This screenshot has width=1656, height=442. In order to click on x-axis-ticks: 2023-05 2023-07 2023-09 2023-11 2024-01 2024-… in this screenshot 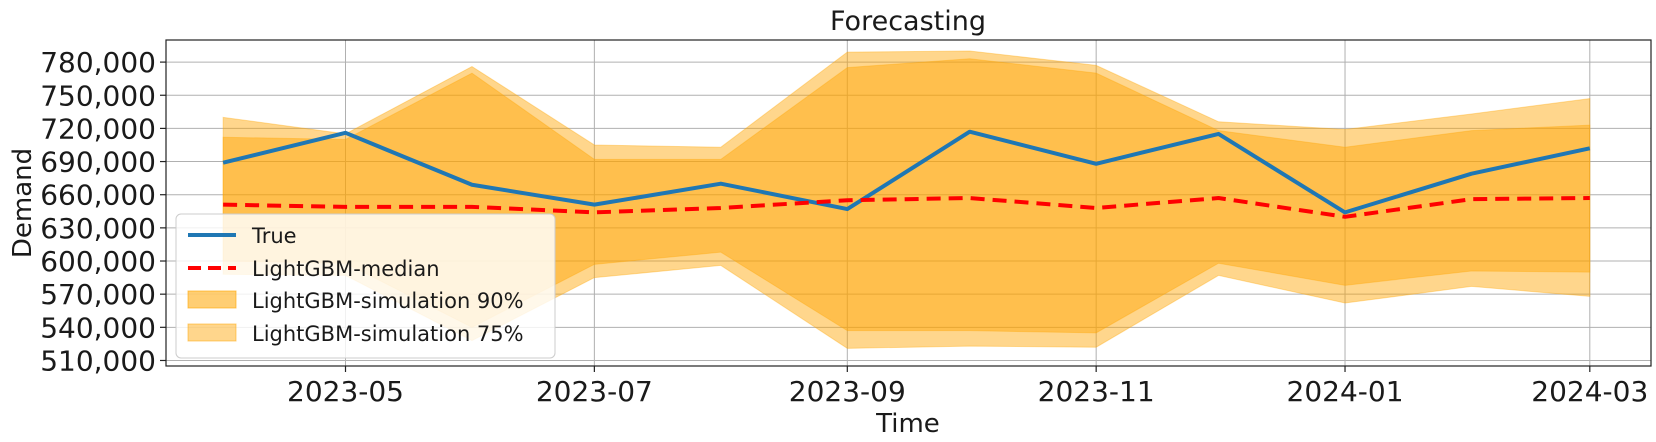, I will do `click(967, 387)`.